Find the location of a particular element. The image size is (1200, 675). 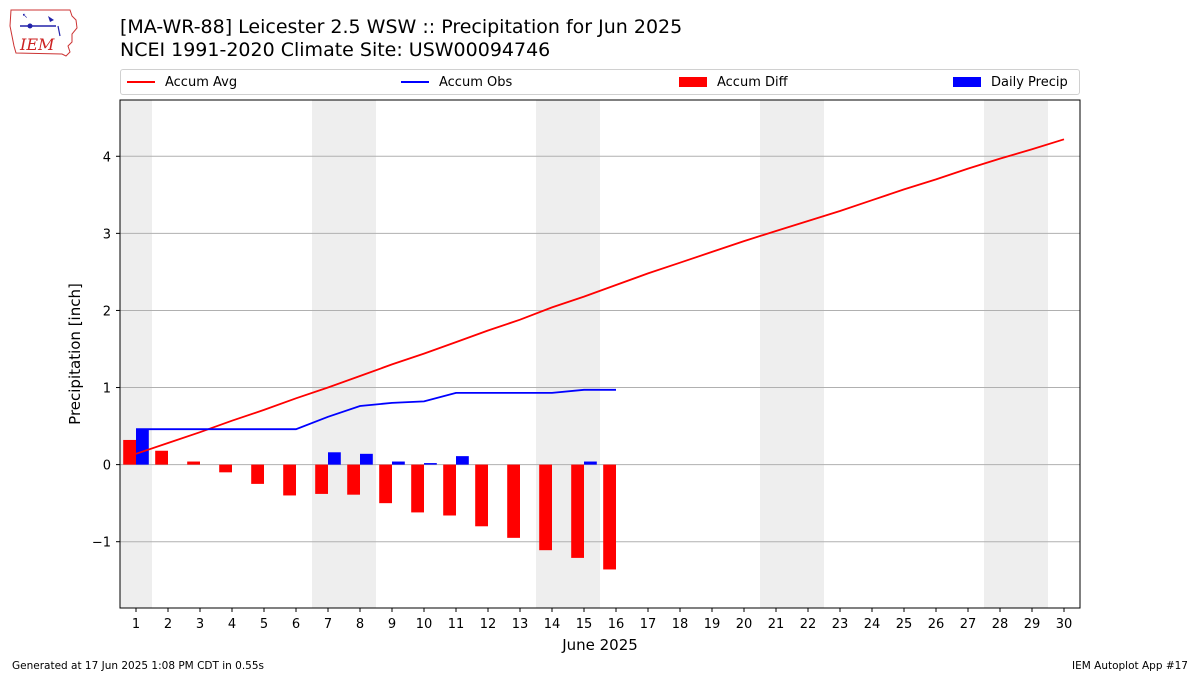

y-tick-label: 3 is located at coordinates (107, 234).